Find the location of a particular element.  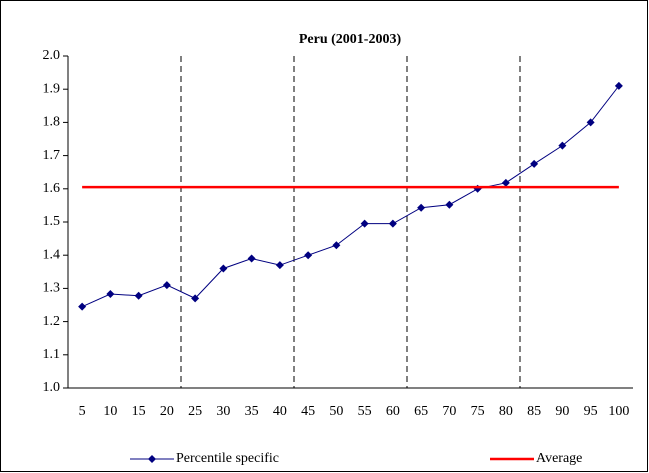

x-tick-label: 70 is located at coordinates (449, 411).